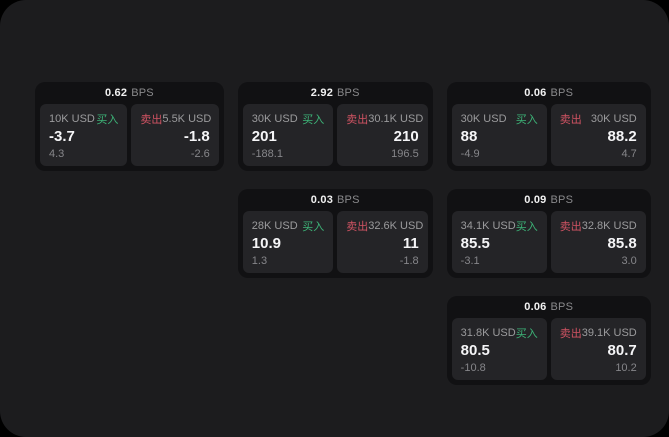 This screenshot has width=669, height=437. I want to click on buy-price: 85.5, so click(475, 244).